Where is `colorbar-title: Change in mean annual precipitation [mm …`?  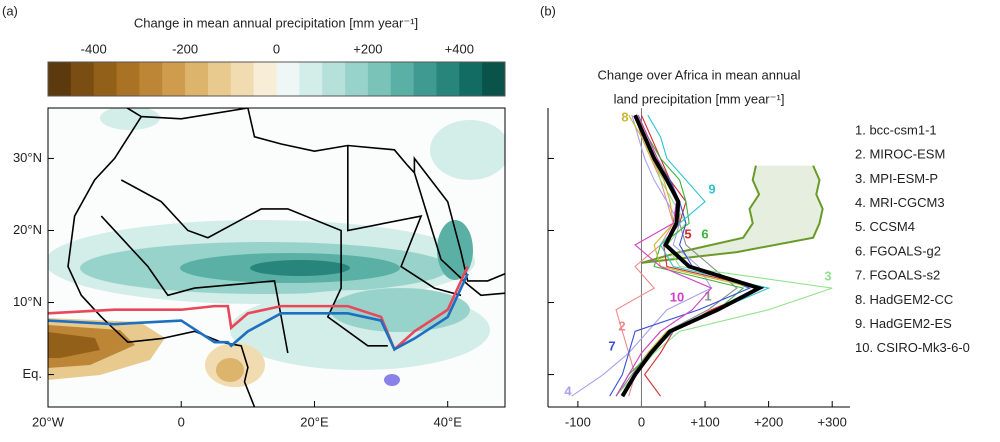 colorbar-title: Change in mean annual precipitation [mm … is located at coordinates (276, 22).